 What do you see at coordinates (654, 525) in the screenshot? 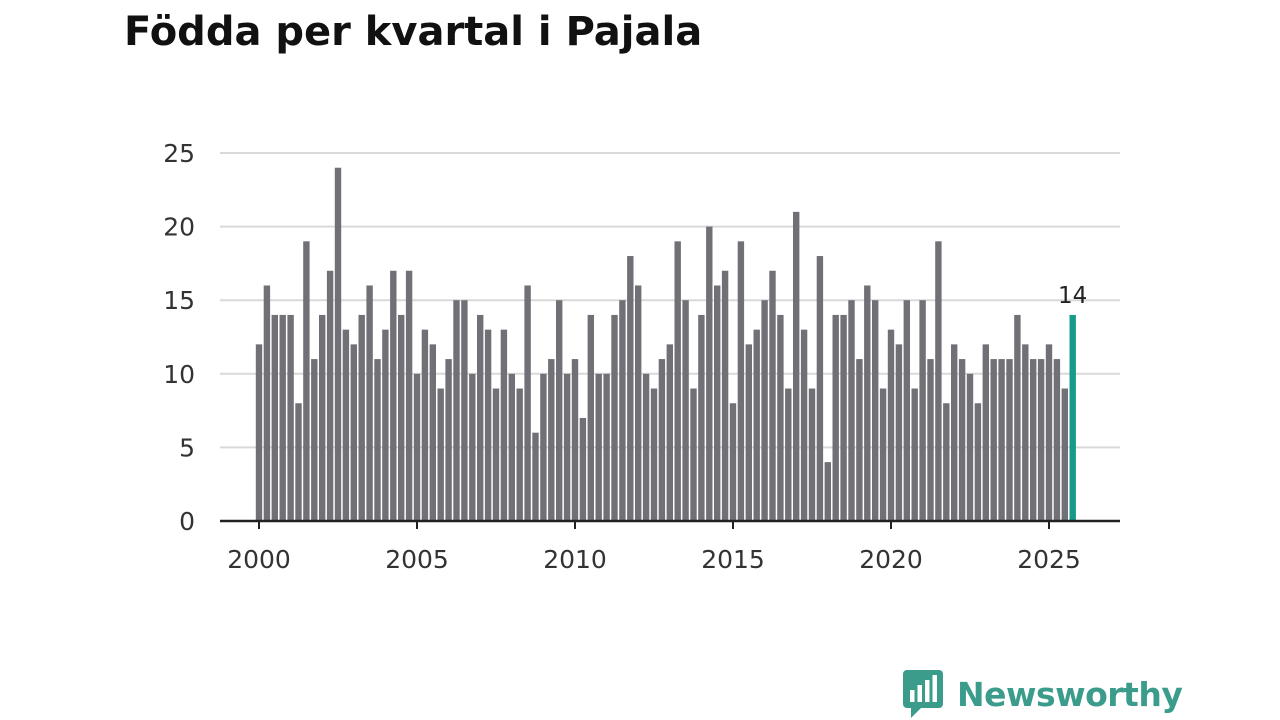
I see `x-axis-tick-marks` at bounding box center [654, 525].